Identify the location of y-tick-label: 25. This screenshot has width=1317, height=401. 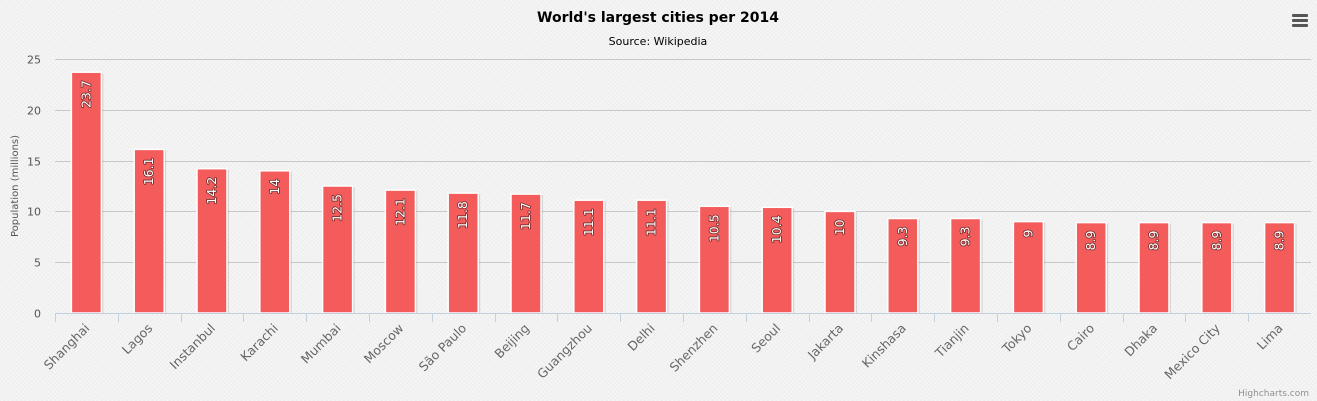
(34, 60).